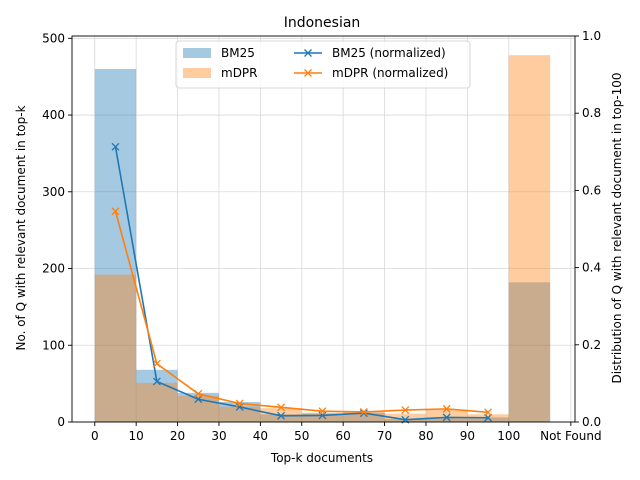 The image size is (640, 480). What do you see at coordinates (591, 36) in the screenshot?
I see `y2-tick-label: 1.0` at bounding box center [591, 36].